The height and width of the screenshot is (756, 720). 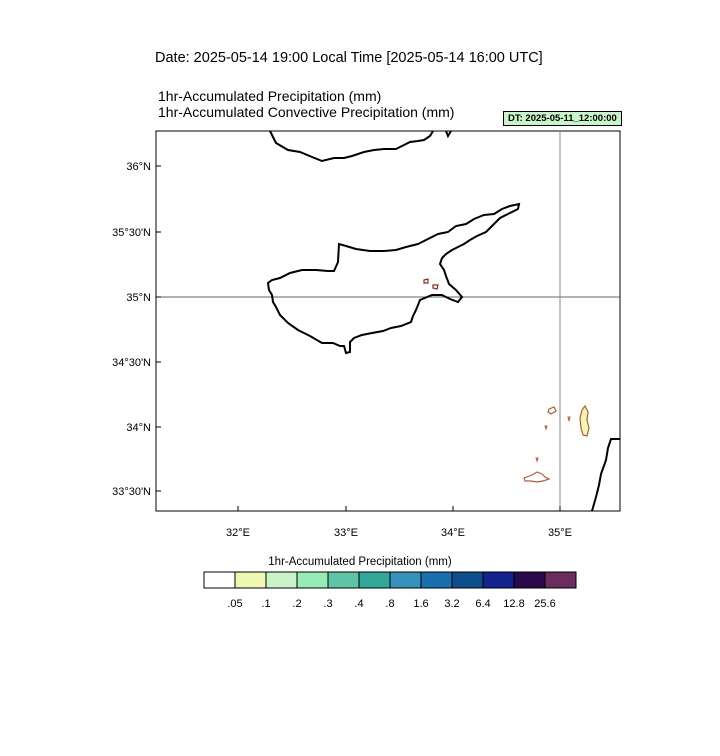 I want to click on colorbar-label: 6.4, so click(x=483, y=604).